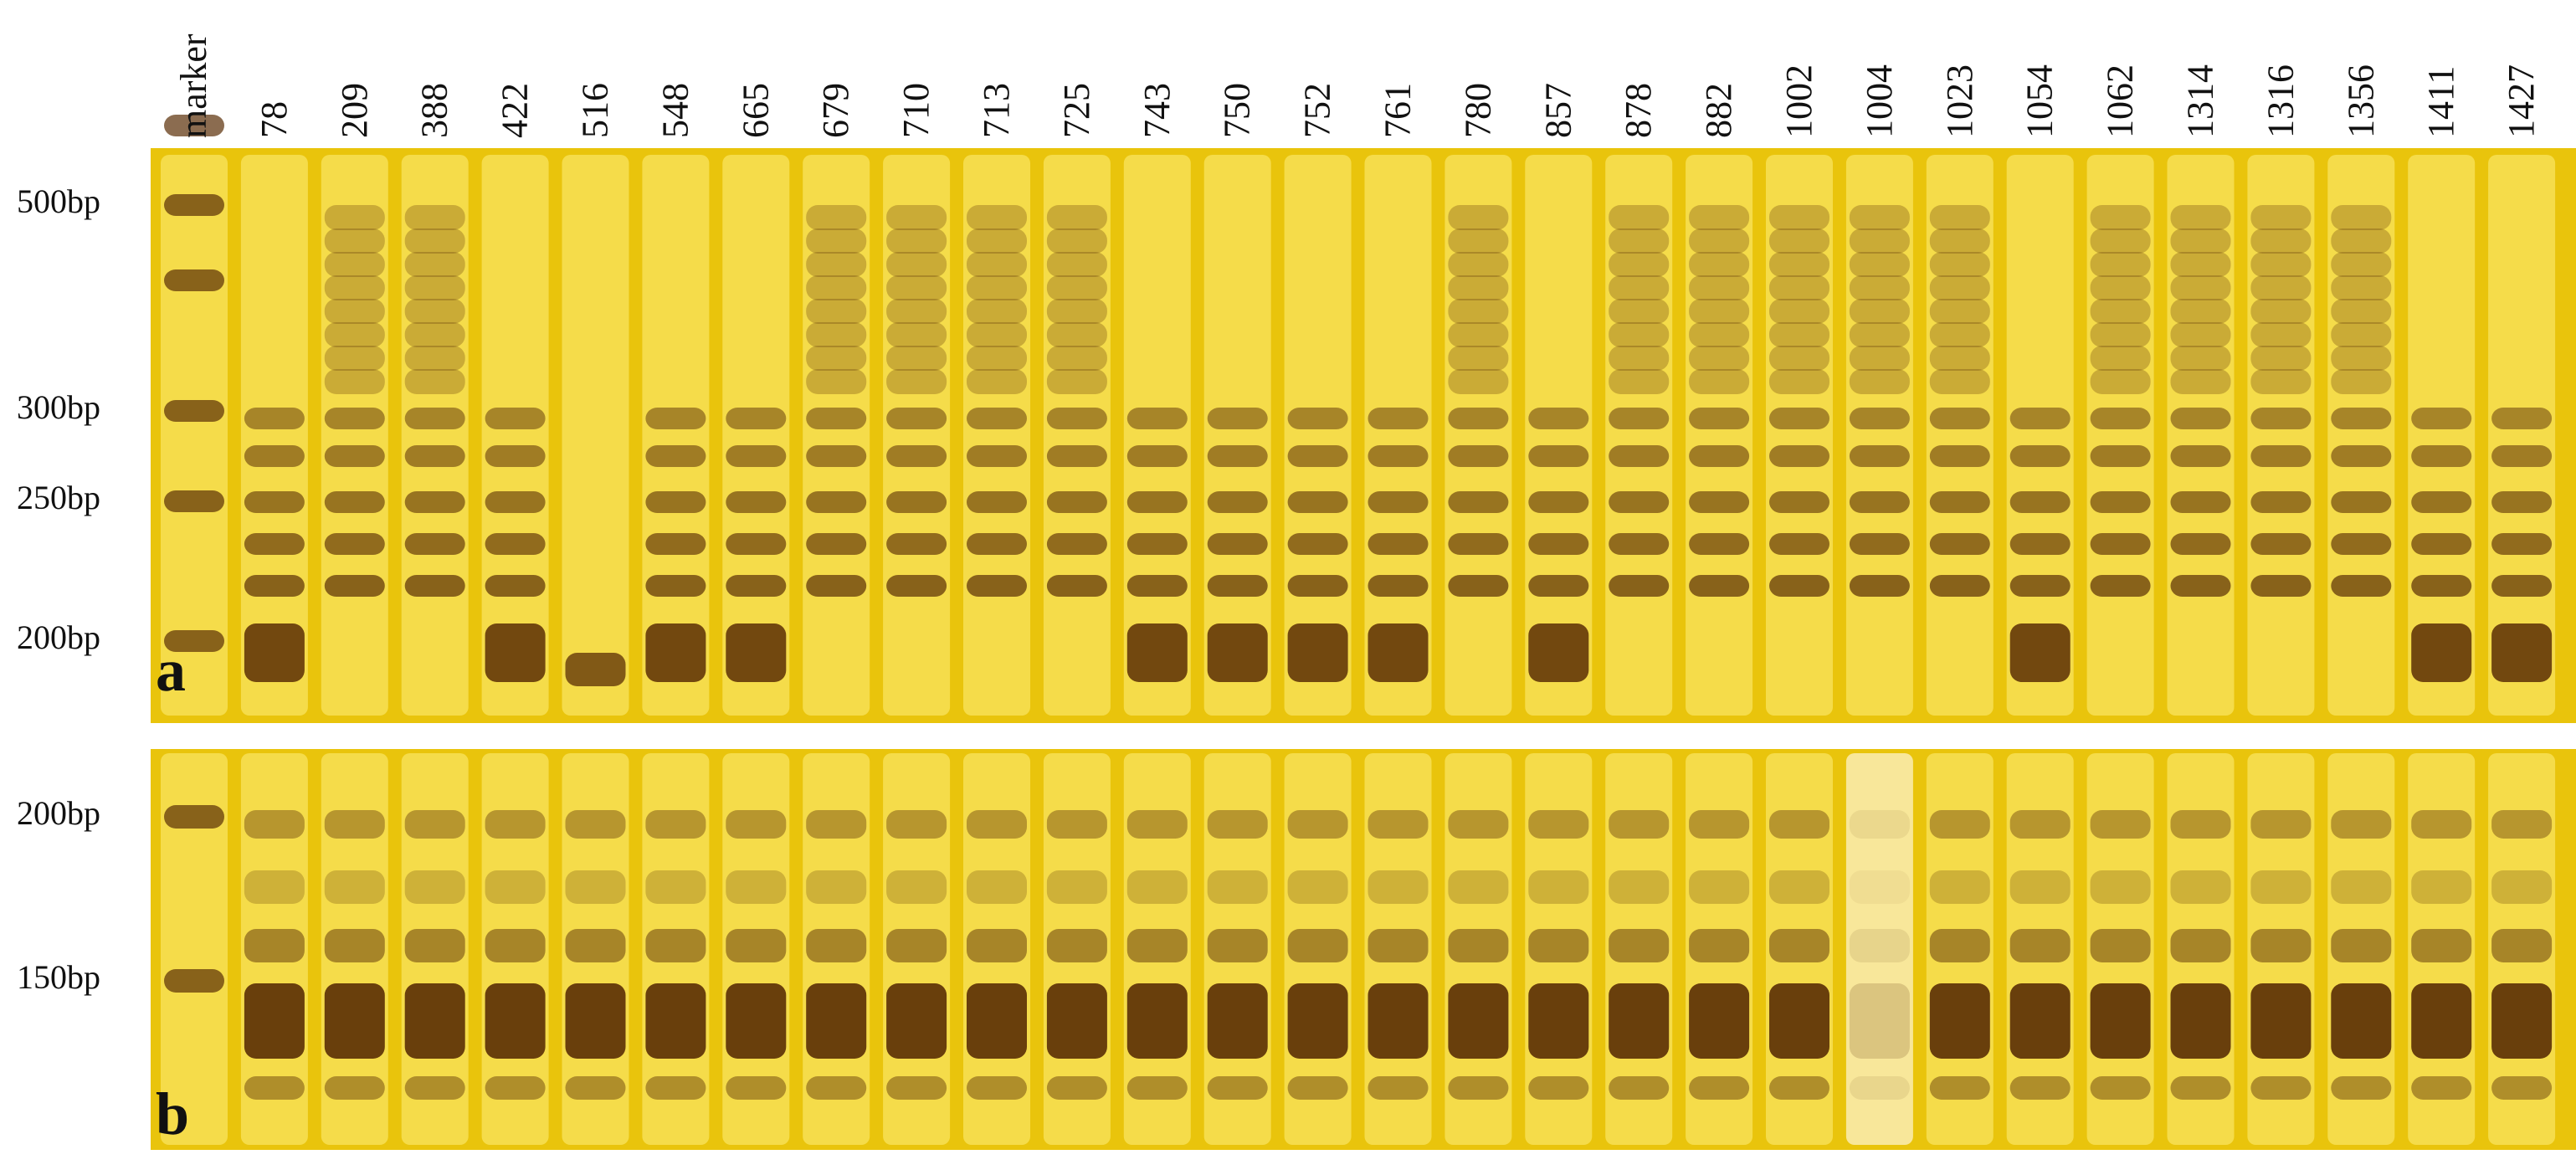 The image size is (2576, 1175). I want to click on lane-label: 1004, so click(1879, 101).